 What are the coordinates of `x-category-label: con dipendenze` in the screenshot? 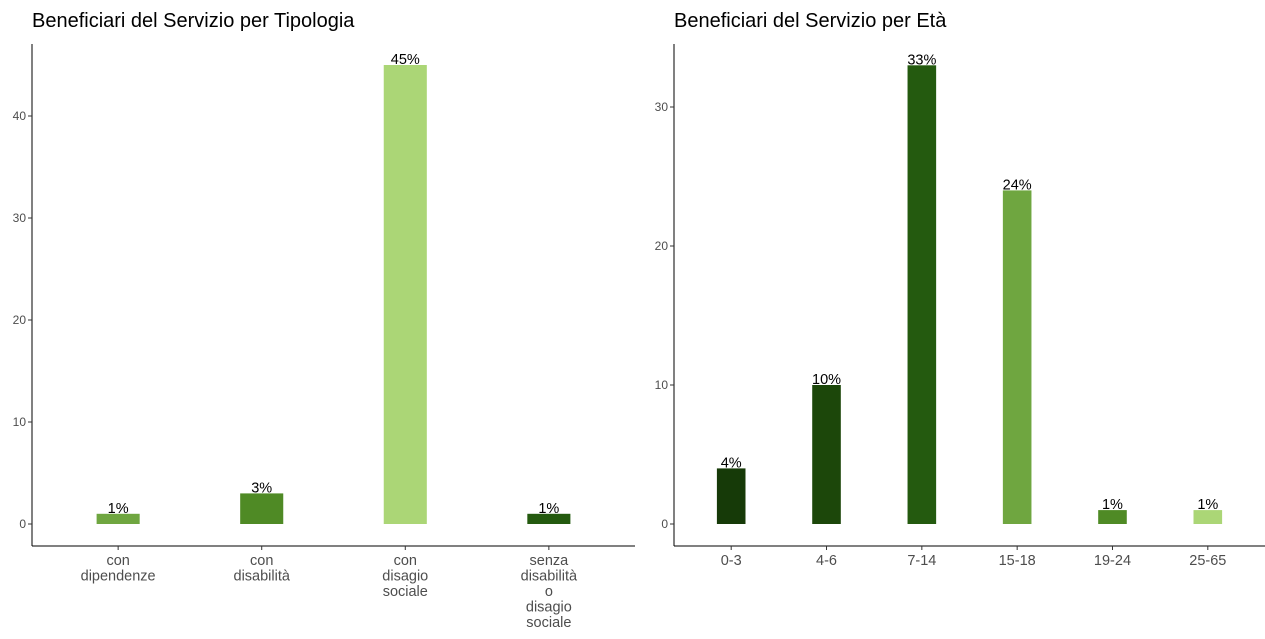 It's located at (118, 569).